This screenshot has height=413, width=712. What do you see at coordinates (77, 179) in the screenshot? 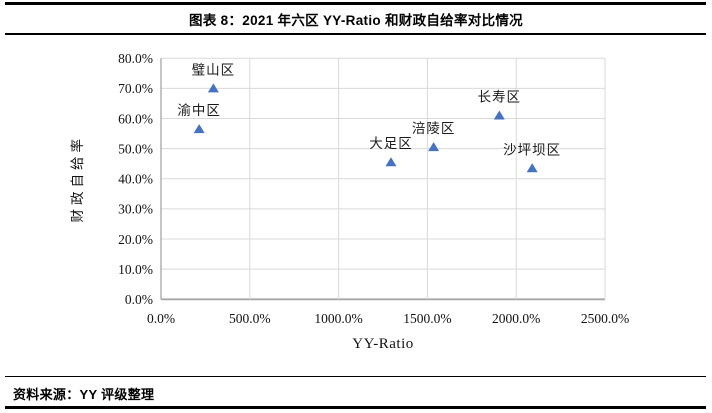
I see `y-axis-title: 财政自给率` at bounding box center [77, 179].